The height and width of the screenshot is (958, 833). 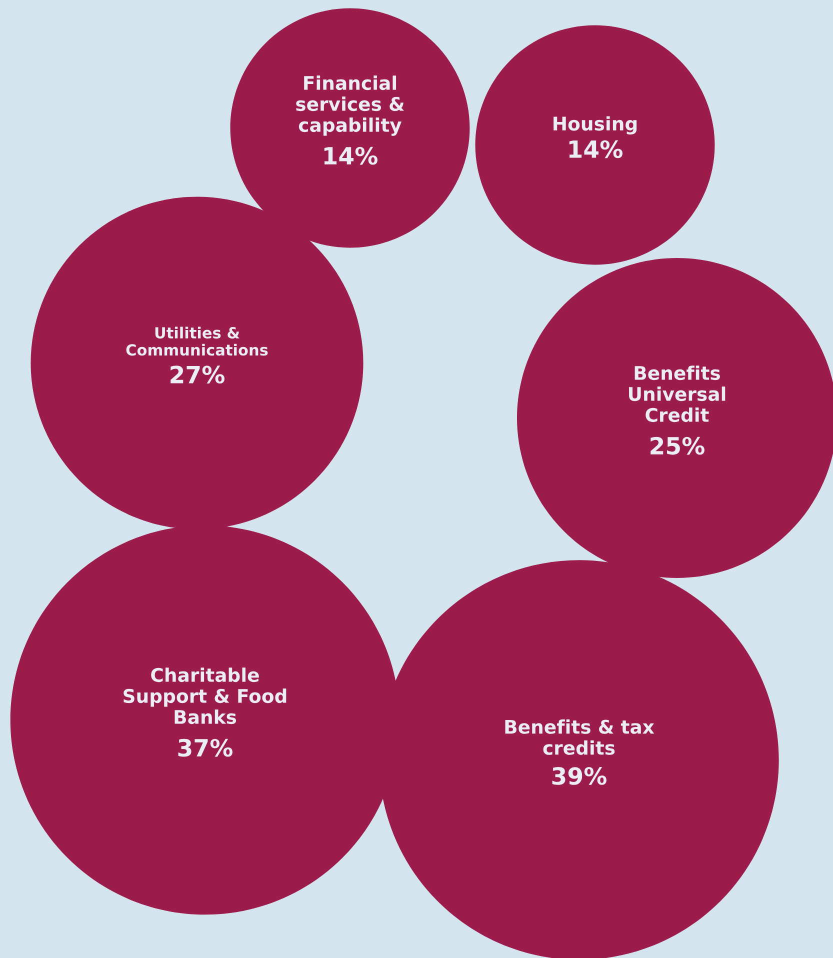 I want to click on category-label: Benefits & tax credits, so click(x=579, y=737).